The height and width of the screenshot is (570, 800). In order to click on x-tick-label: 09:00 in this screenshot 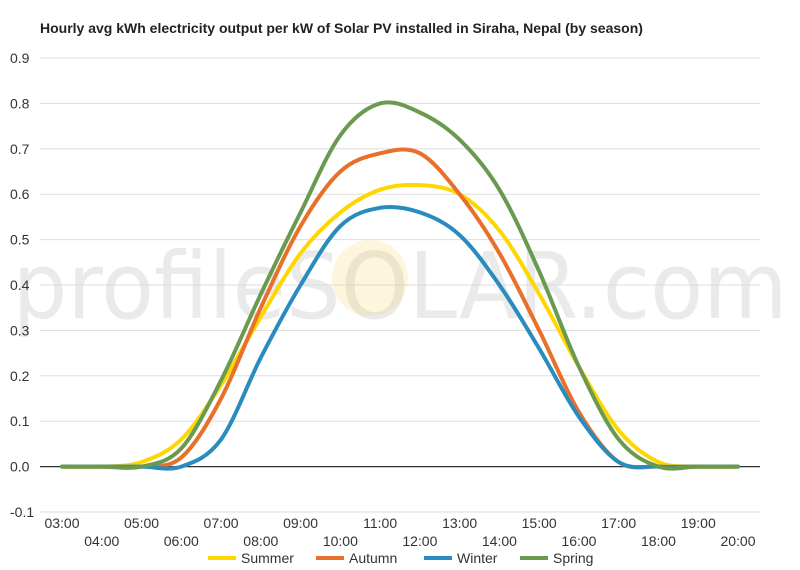, I will do `click(300, 523)`.